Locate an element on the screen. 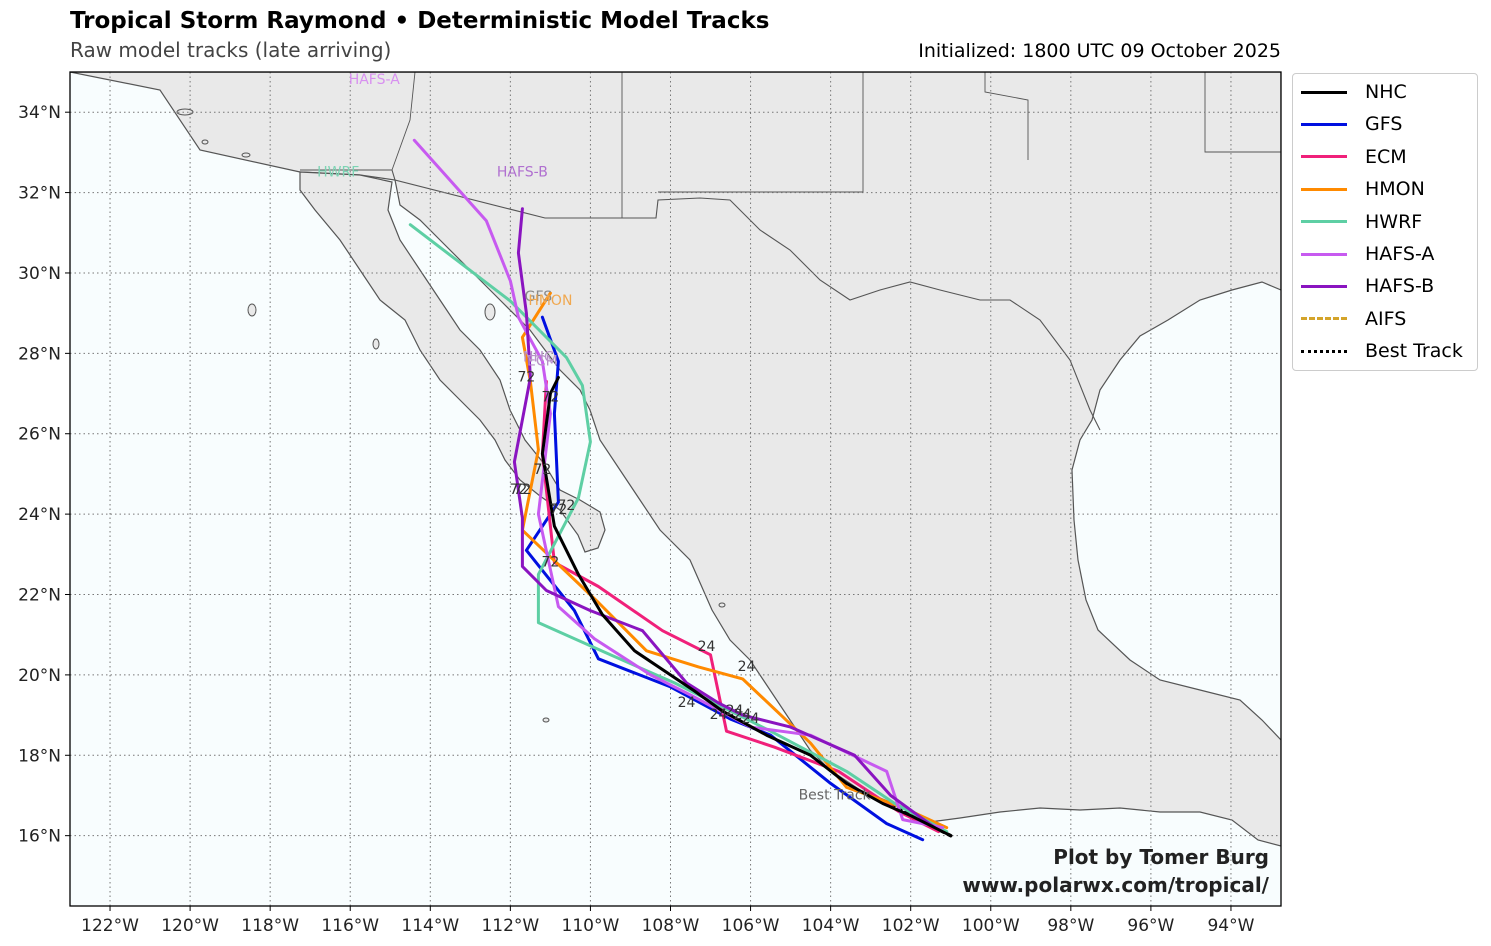 The image size is (1491, 946). track-end-label: HWRF is located at coordinates (338, 173).